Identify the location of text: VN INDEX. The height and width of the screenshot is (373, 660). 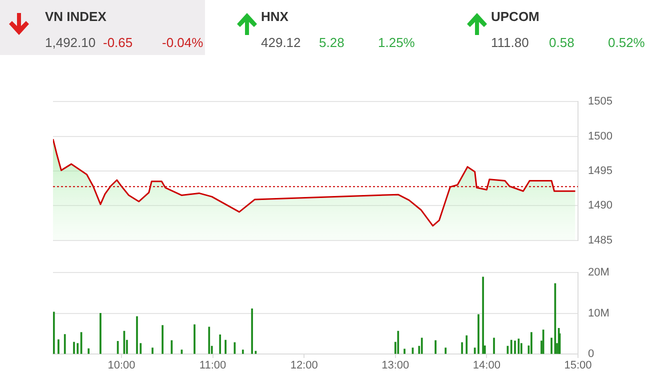
(75, 16).